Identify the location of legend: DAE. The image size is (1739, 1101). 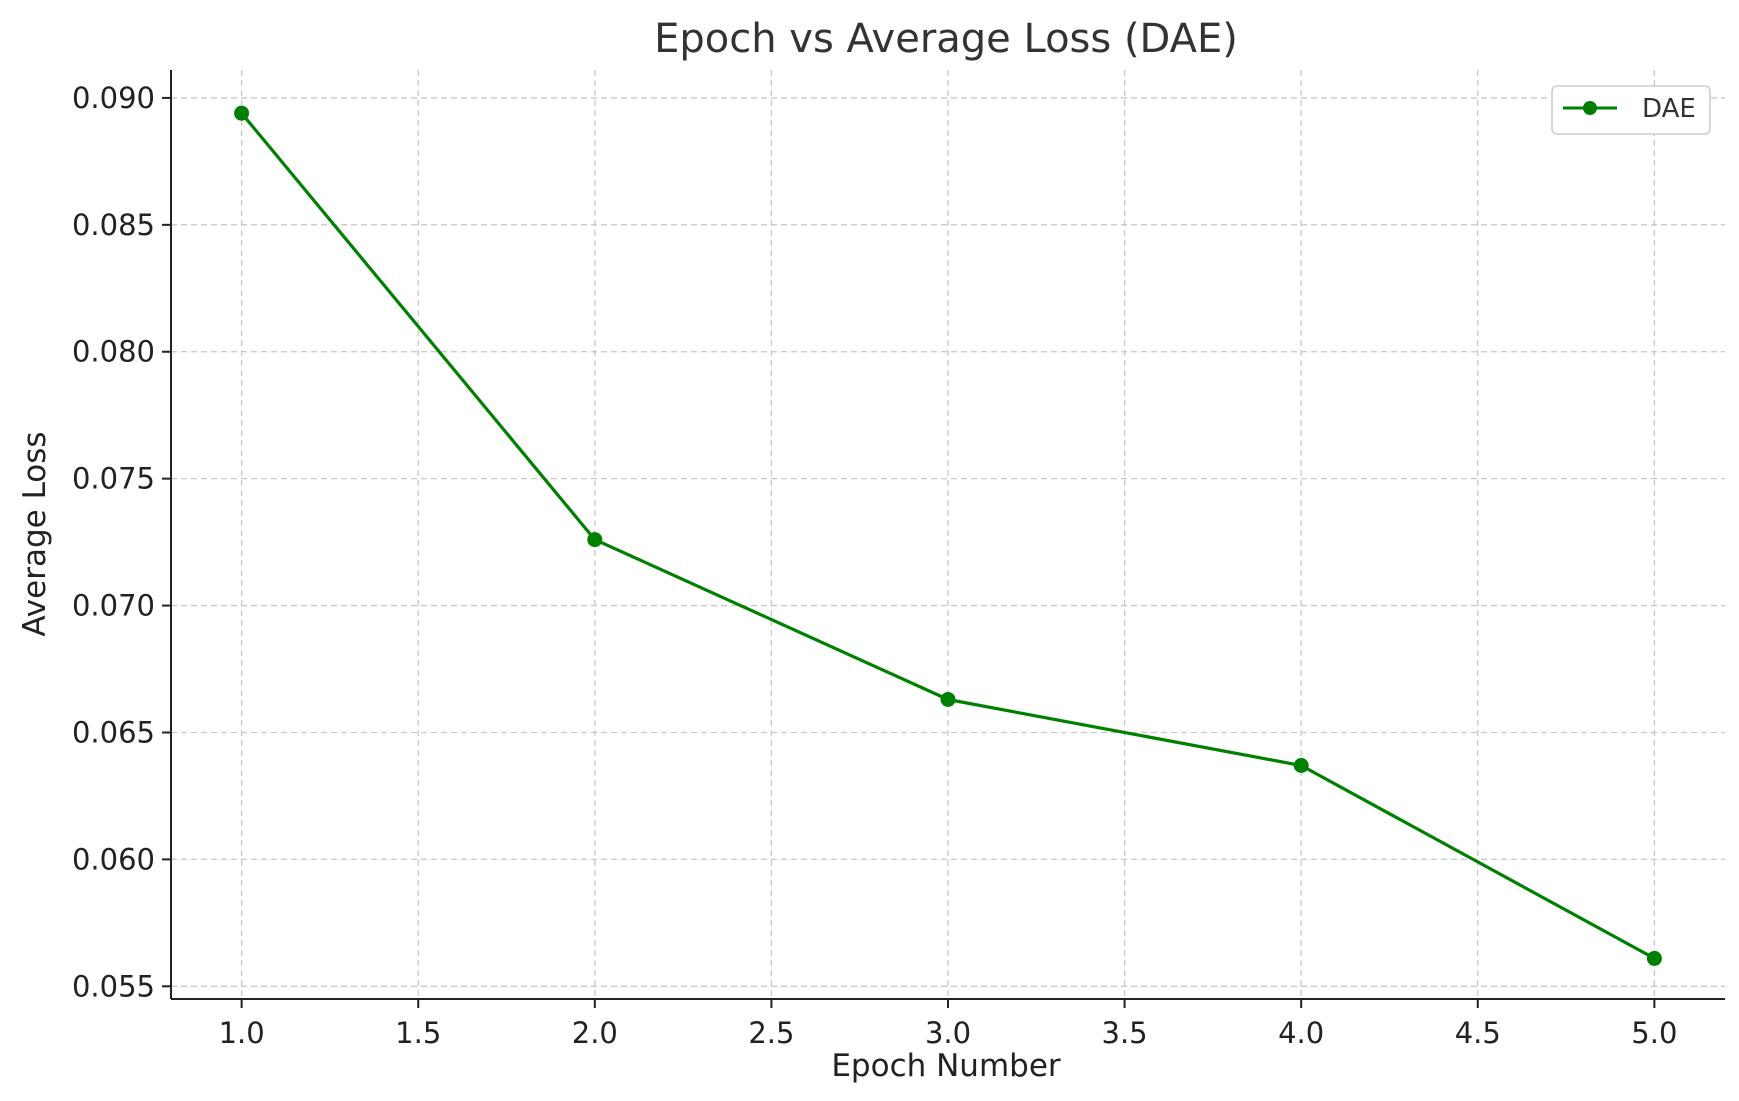
(1631, 110).